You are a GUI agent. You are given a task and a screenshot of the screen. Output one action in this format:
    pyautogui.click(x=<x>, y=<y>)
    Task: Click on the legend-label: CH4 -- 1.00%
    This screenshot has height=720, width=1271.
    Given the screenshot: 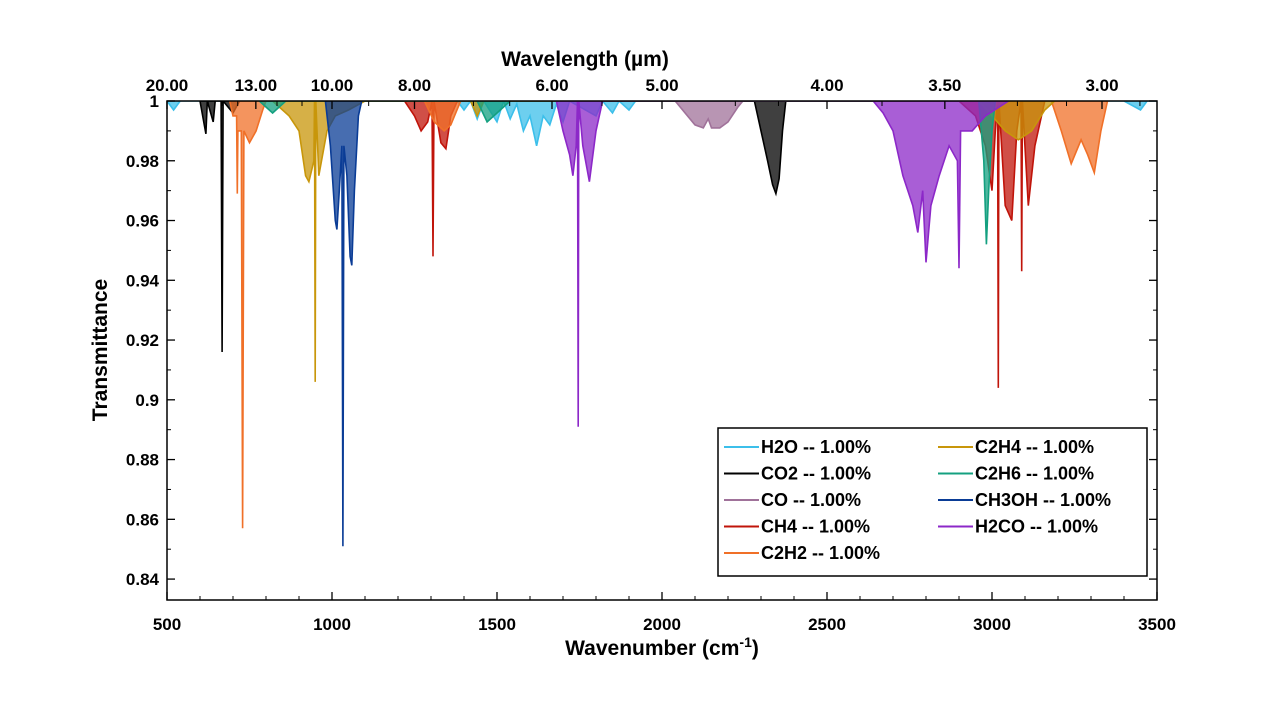 What is the action you would take?
    pyautogui.click(x=815, y=527)
    